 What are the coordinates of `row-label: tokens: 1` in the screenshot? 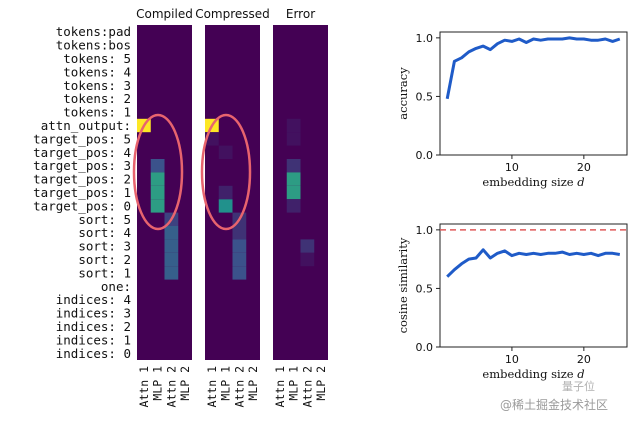 It's located at (97, 112).